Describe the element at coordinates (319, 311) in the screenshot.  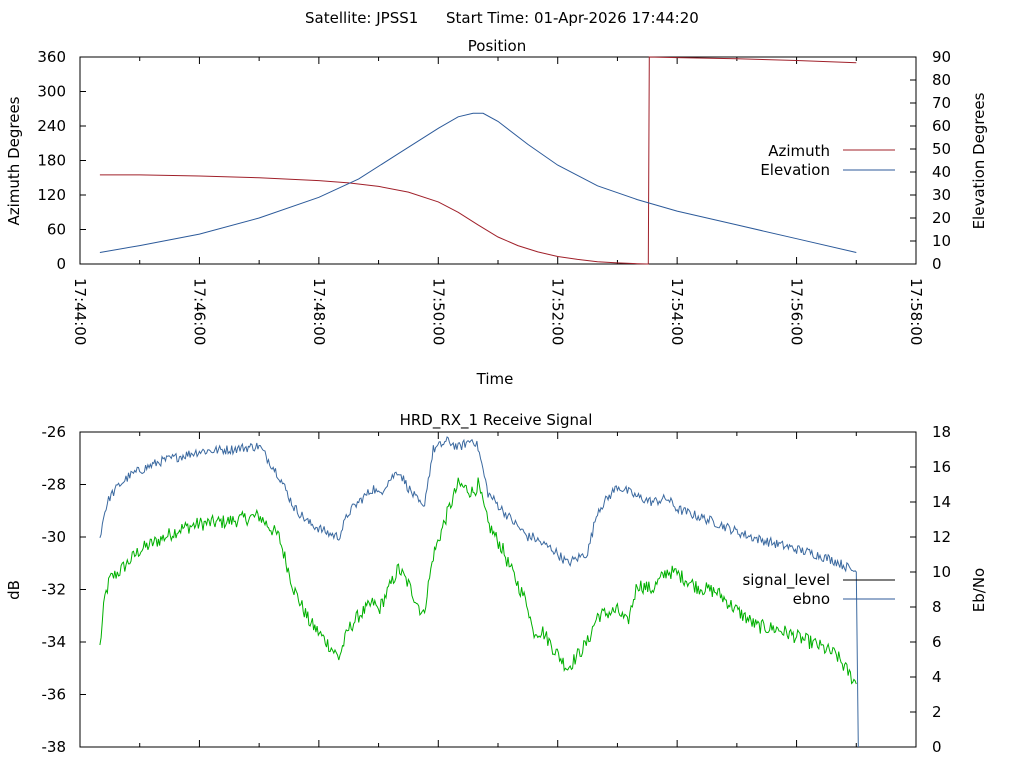
I see `position-xtick-label: 17:48:00` at that location.